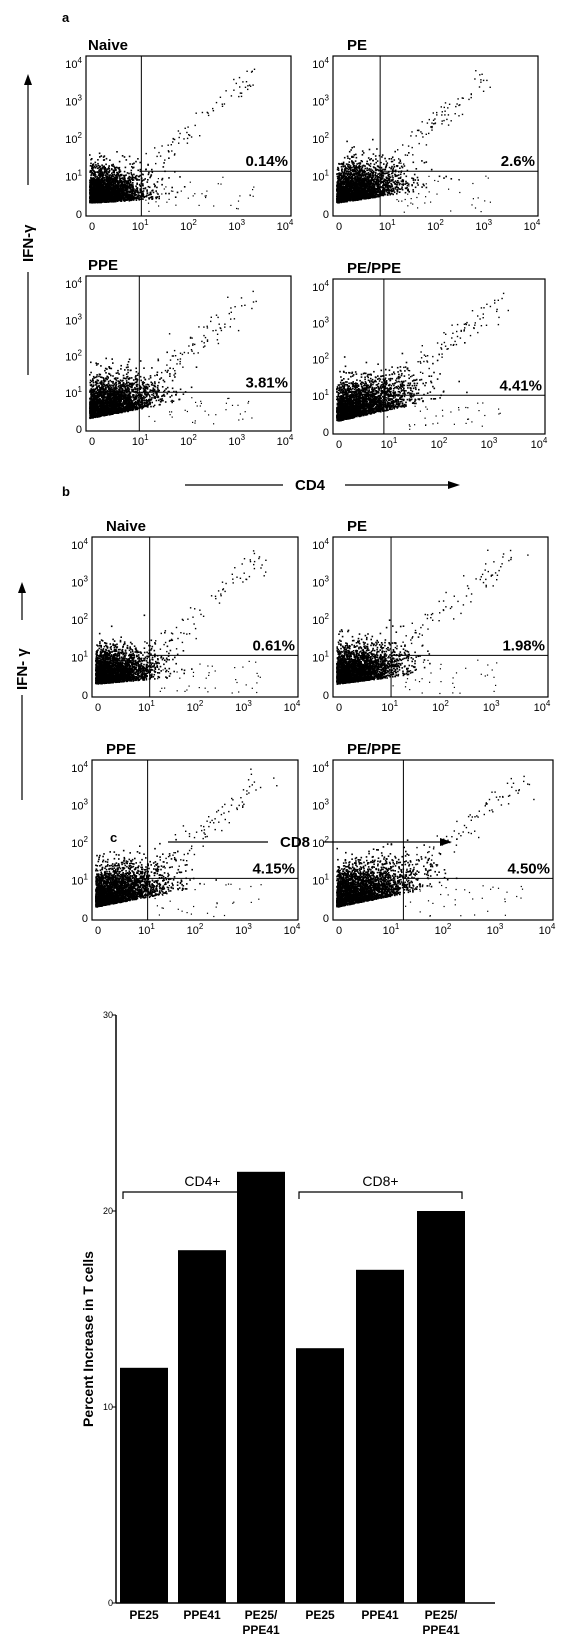 This screenshot has width=585, height=1635. I want to click on y-tick-label: 0, so click(110, 1603).